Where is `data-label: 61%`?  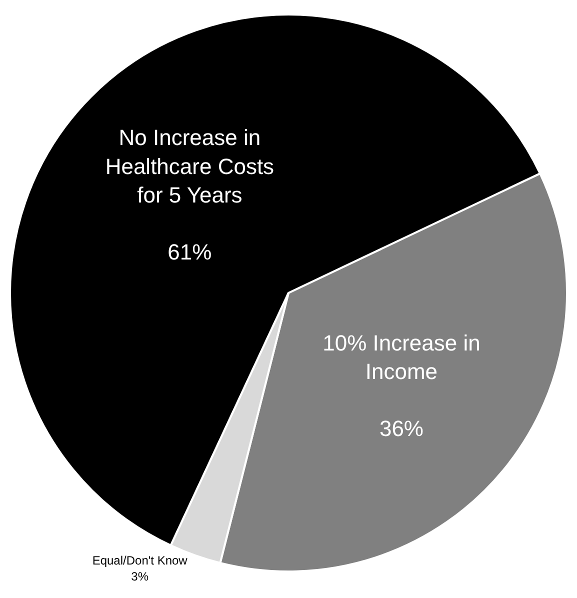 data-label: 61% is located at coordinates (190, 252).